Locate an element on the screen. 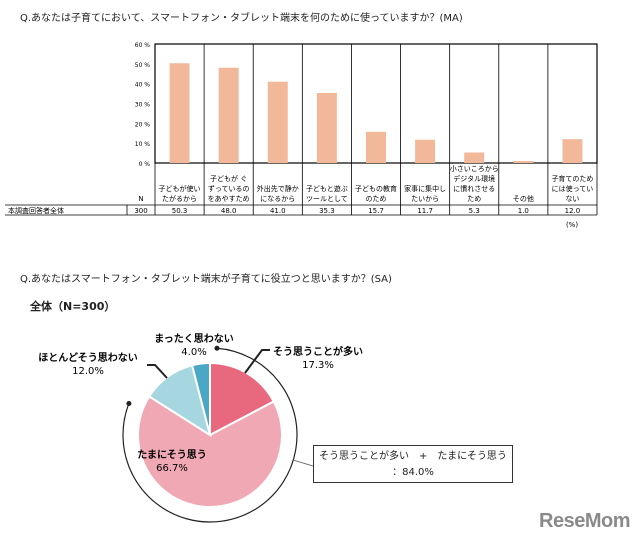 This screenshot has height=541, width=640. slice-label: たまにそう思う is located at coordinates (172, 455).